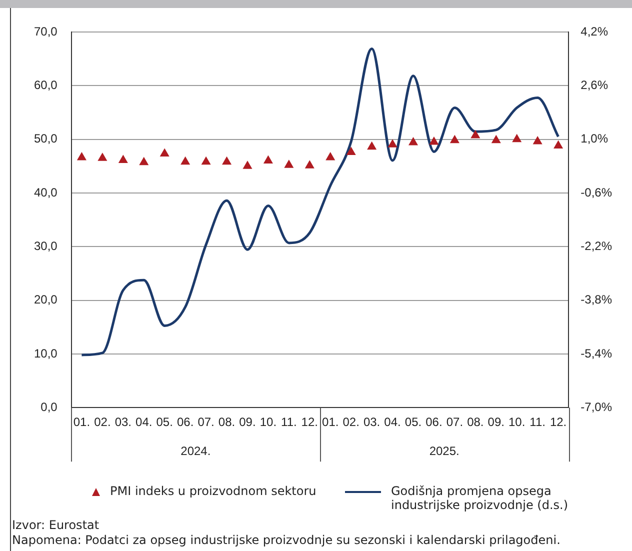 The height and width of the screenshot is (551, 632). I want to click on text: 2024., so click(195, 451).